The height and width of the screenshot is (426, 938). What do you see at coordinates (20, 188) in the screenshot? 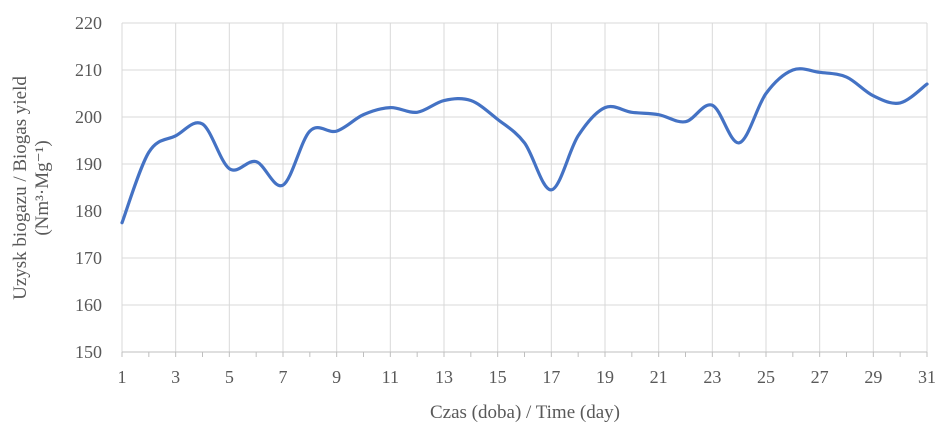
I see `y-axis-title: Uzysk biogazu / Biogas yield` at bounding box center [20, 188].